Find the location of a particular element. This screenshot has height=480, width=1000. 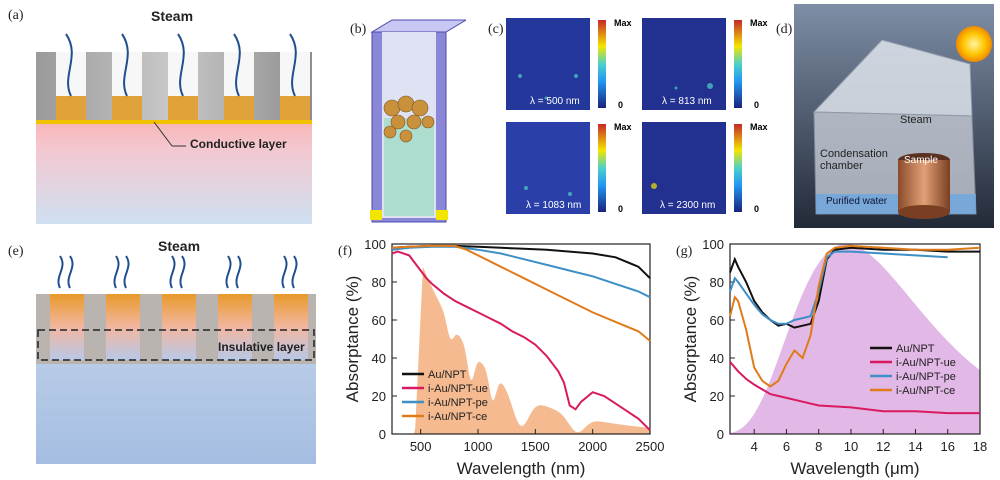

panel-label-c: (c) is located at coordinates (496, 29).